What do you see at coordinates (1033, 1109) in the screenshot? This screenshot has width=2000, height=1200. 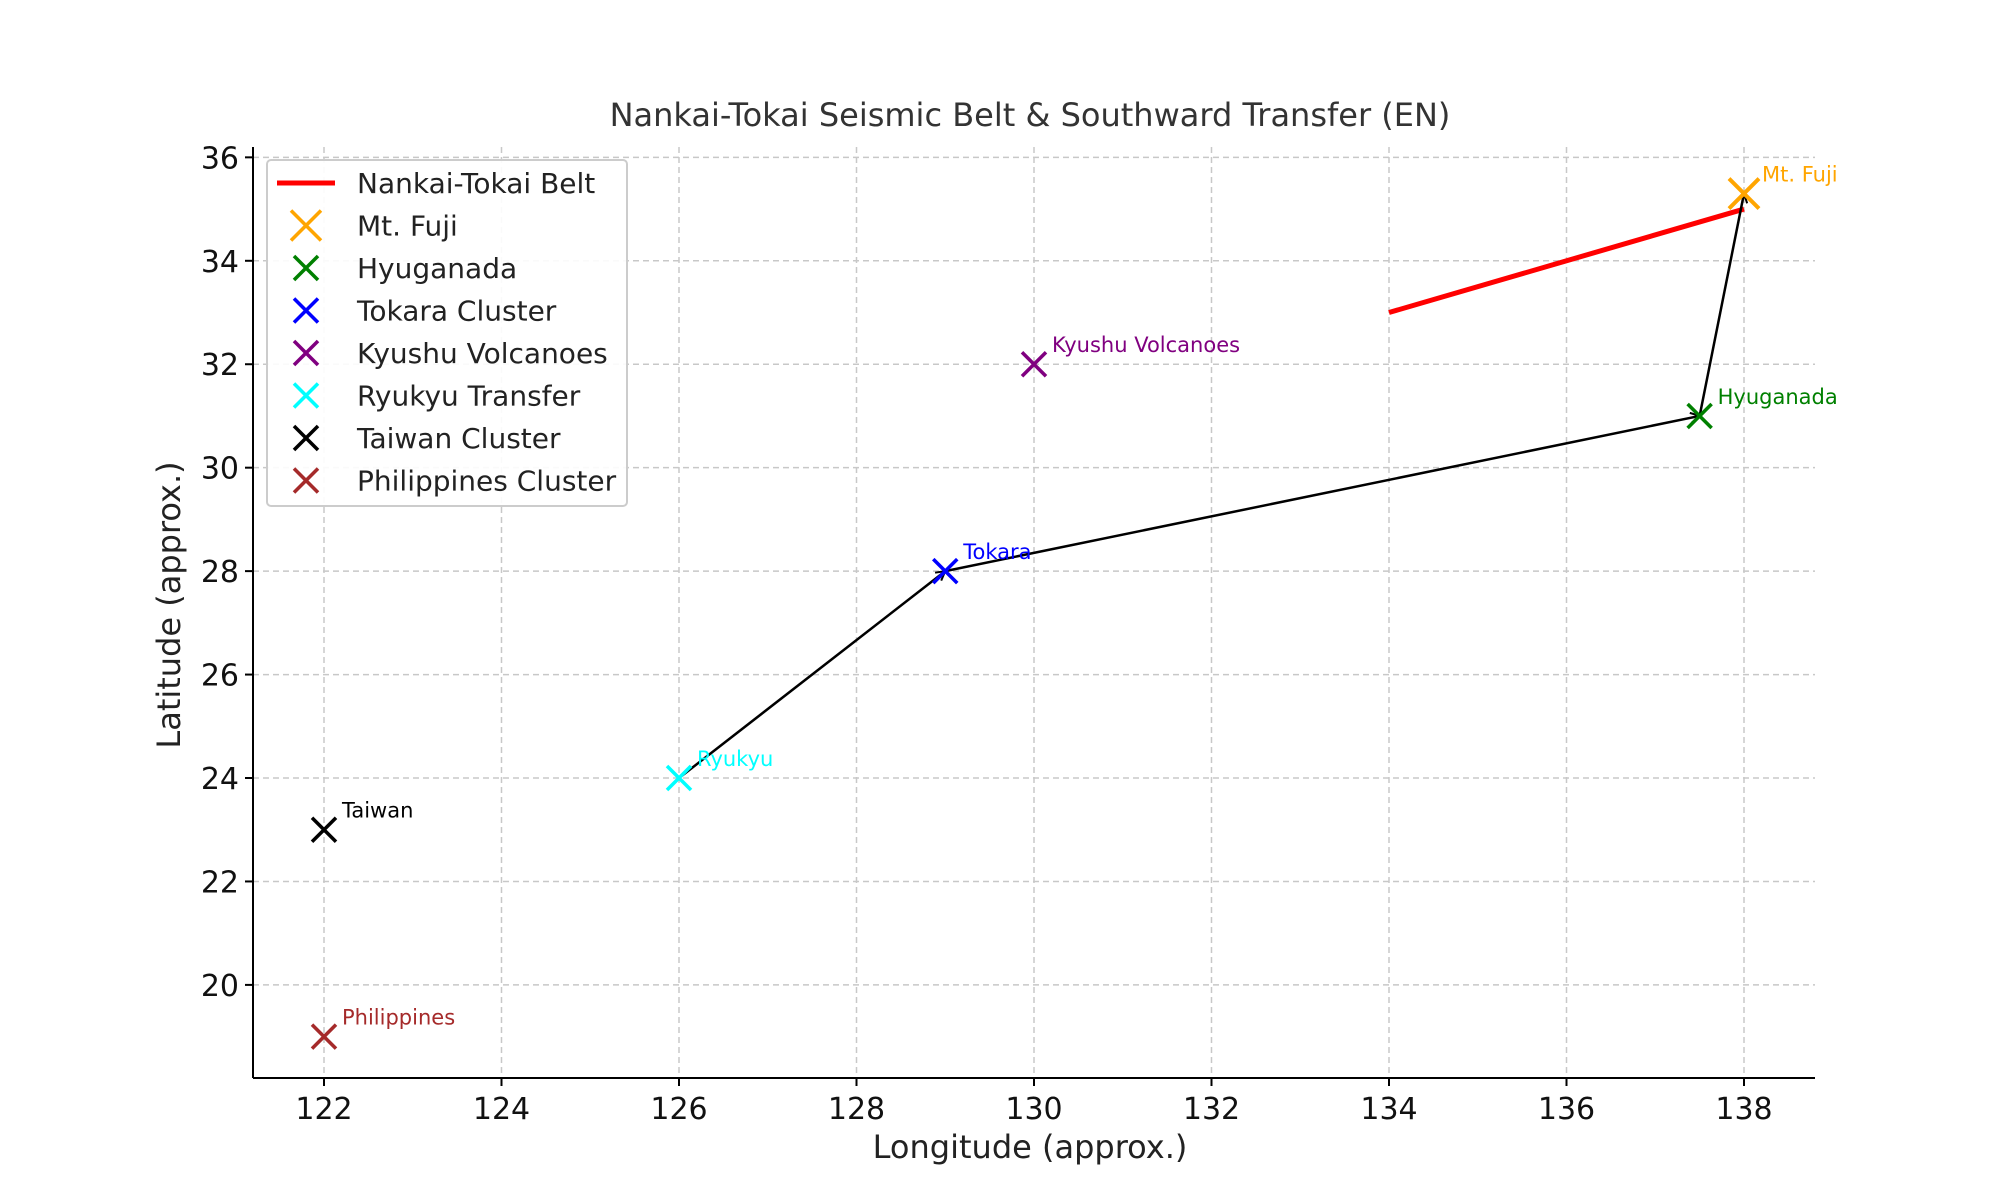 I see `x-tick-label: 130` at bounding box center [1033, 1109].